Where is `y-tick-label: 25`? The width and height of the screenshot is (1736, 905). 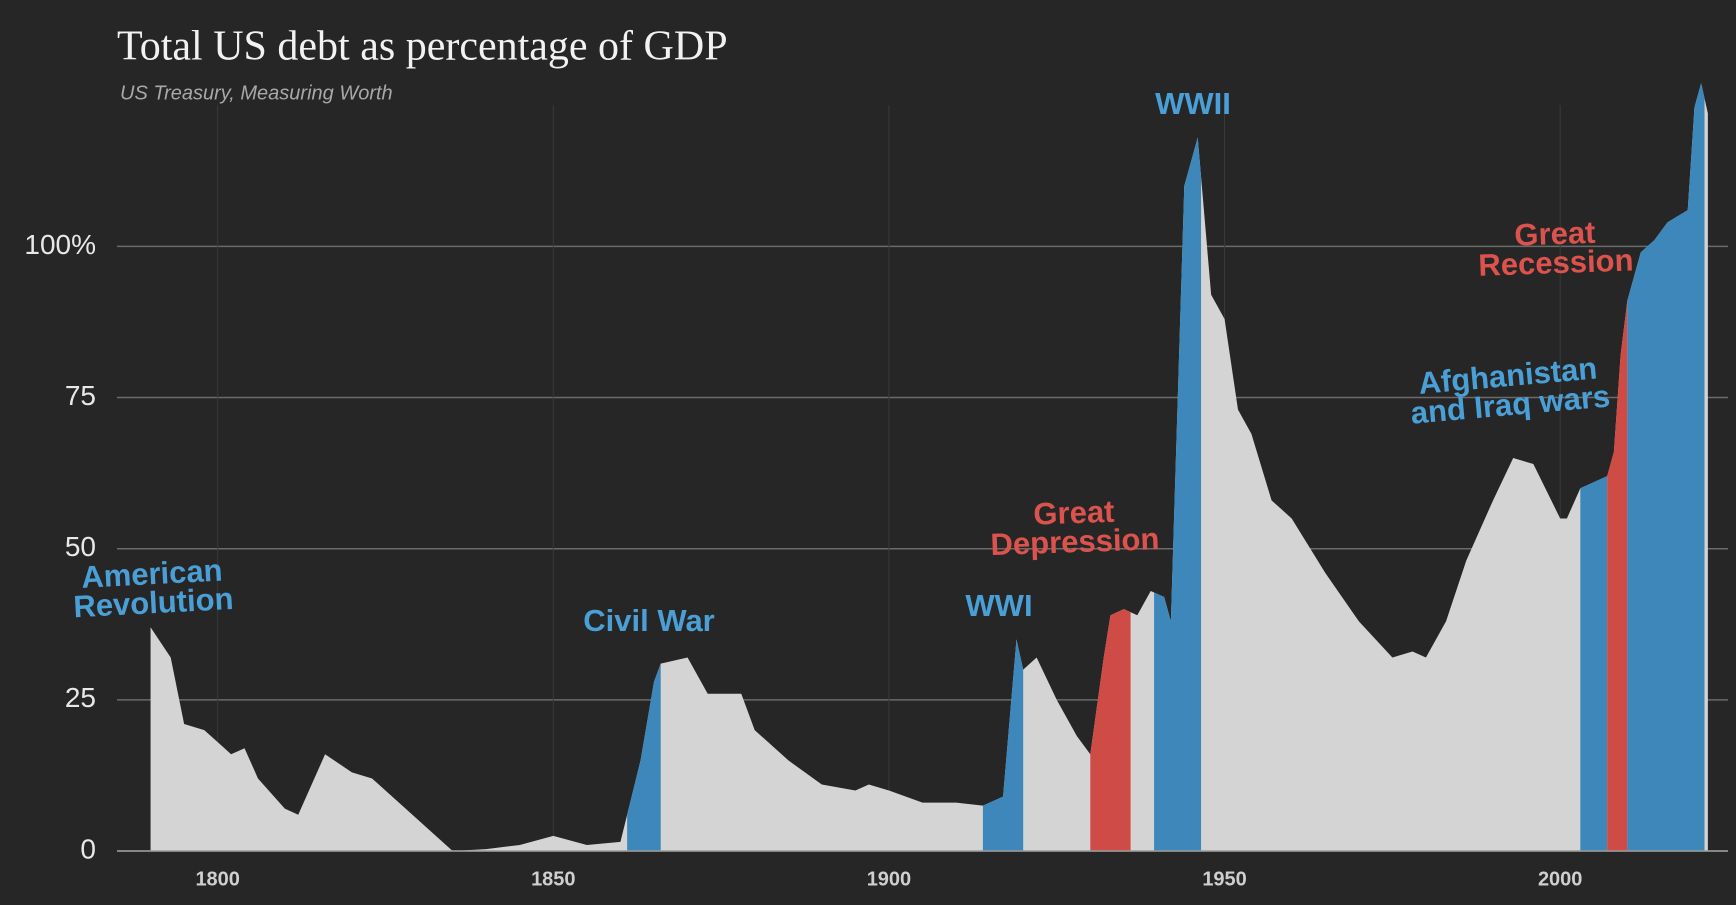 y-tick-label: 25 is located at coordinates (80, 697).